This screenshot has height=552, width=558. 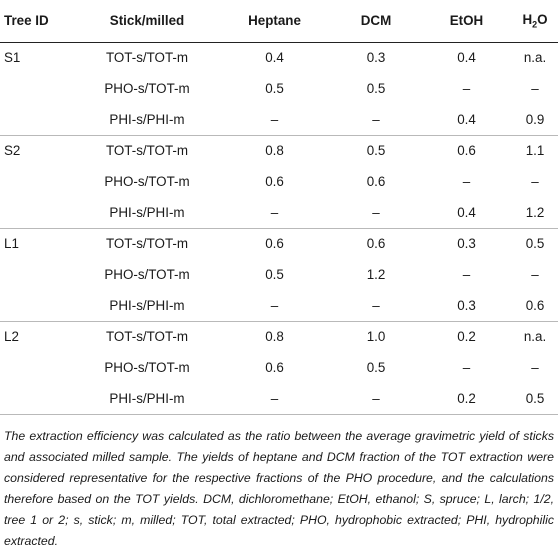 What do you see at coordinates (11, 244) in the screenshot?
I see `cell-tree-id: L1` at bounding box center [11, 244].